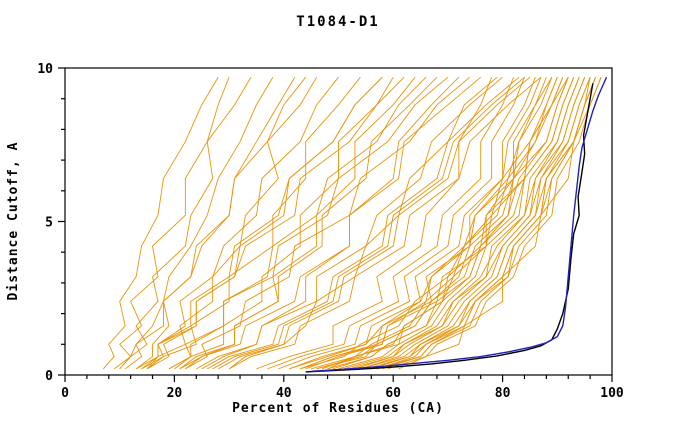 Image resolution: width=680 pixels, height=440 pixels. I want to click on x-tick-label: 20, so click(175, 393).